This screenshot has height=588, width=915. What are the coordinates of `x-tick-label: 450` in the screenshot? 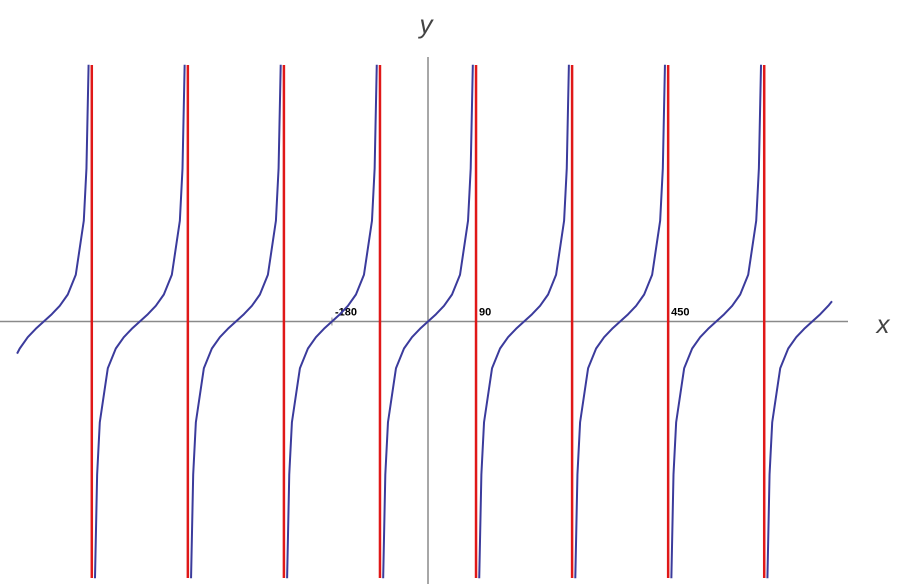 It's located at (680, 312).